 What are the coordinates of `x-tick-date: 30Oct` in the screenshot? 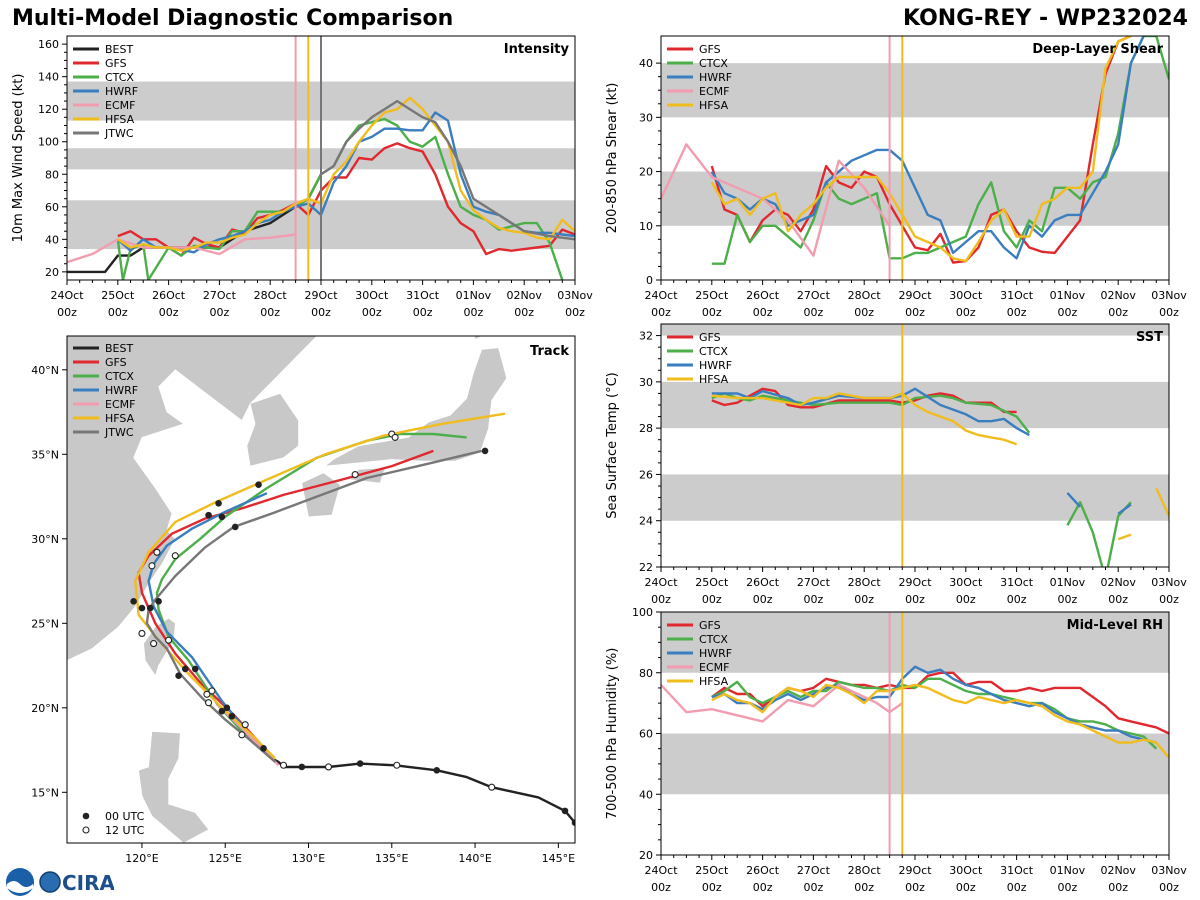 It's located at (966, 870).